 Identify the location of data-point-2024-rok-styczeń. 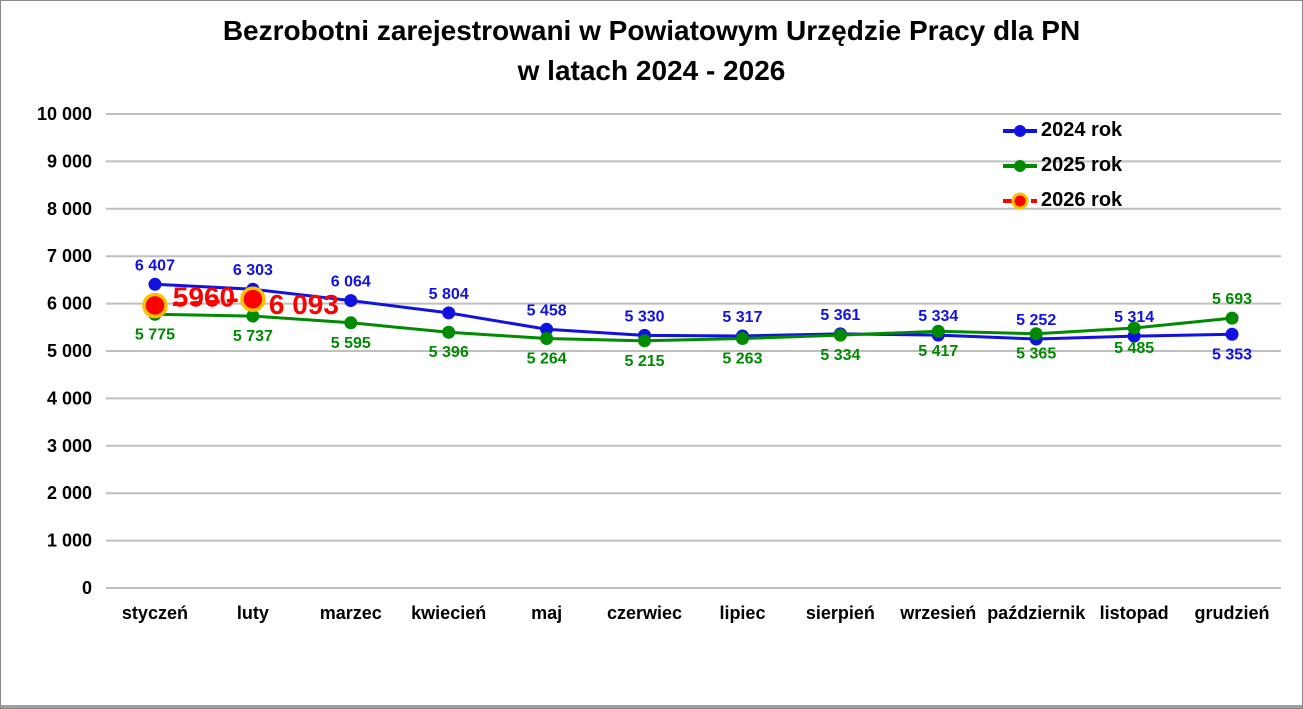
(155, 284).